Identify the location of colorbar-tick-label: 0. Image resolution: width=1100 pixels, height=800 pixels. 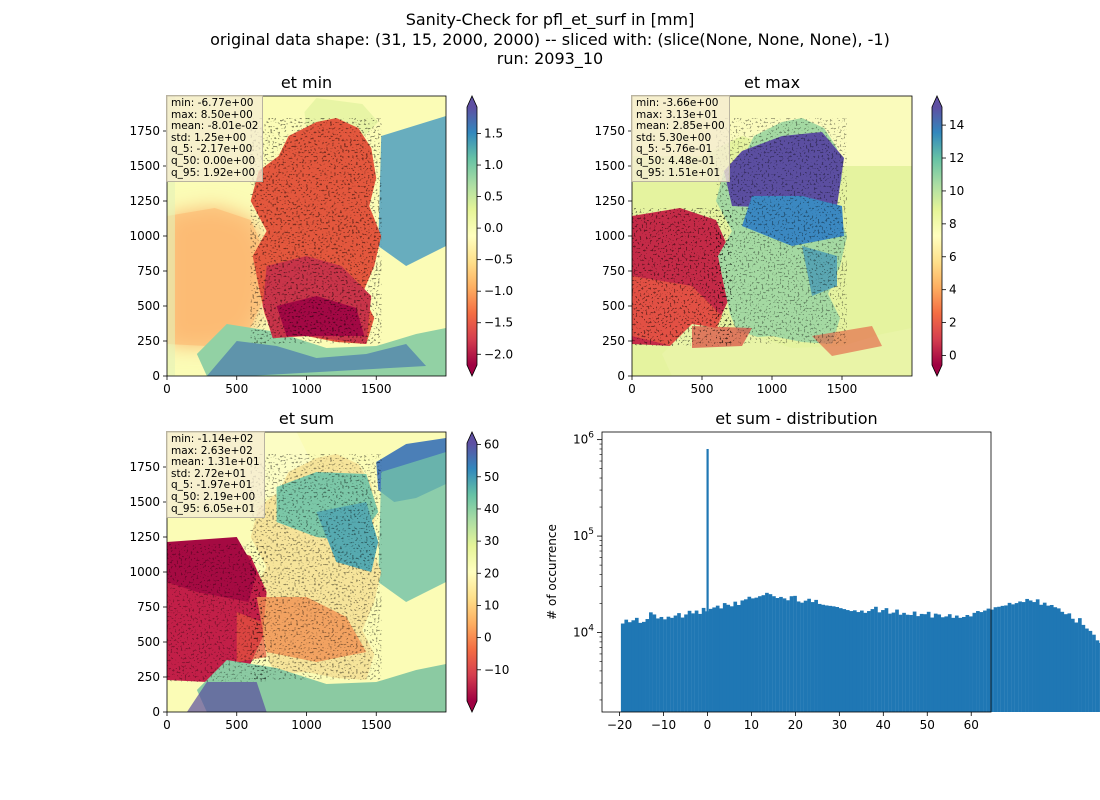
(488, 638).